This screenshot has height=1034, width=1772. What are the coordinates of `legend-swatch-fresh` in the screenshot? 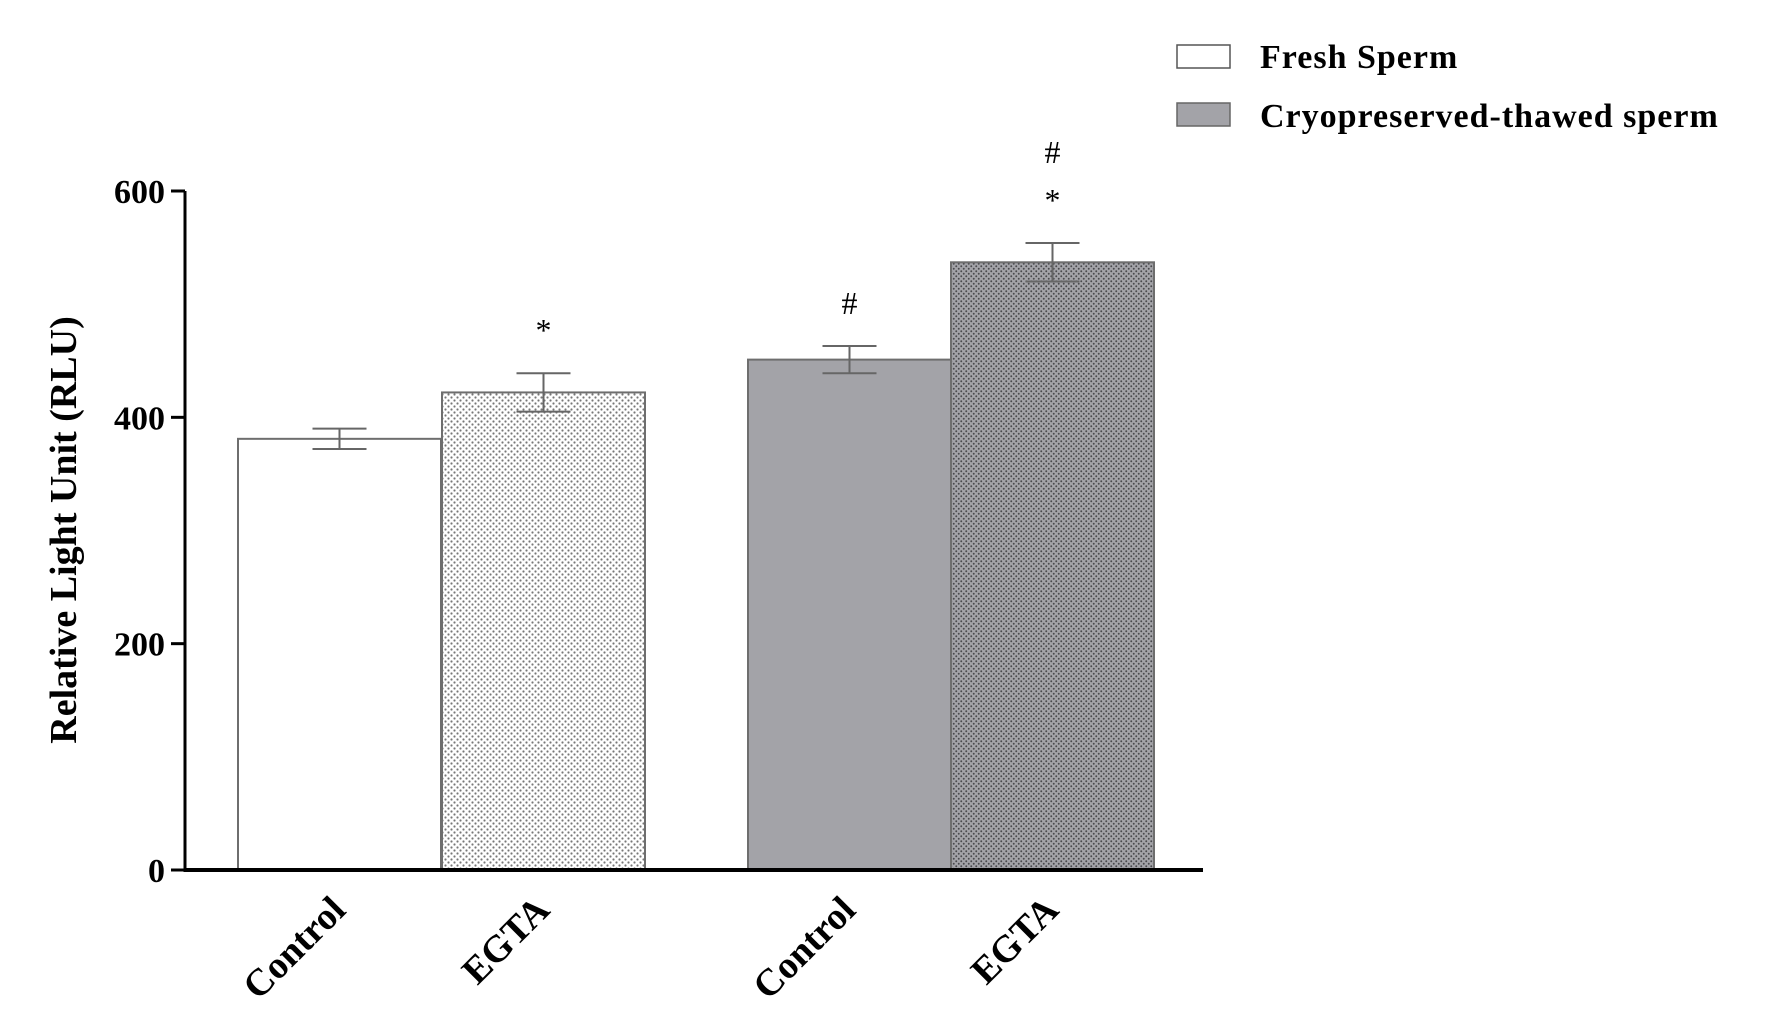 It's located at (1203, 56).